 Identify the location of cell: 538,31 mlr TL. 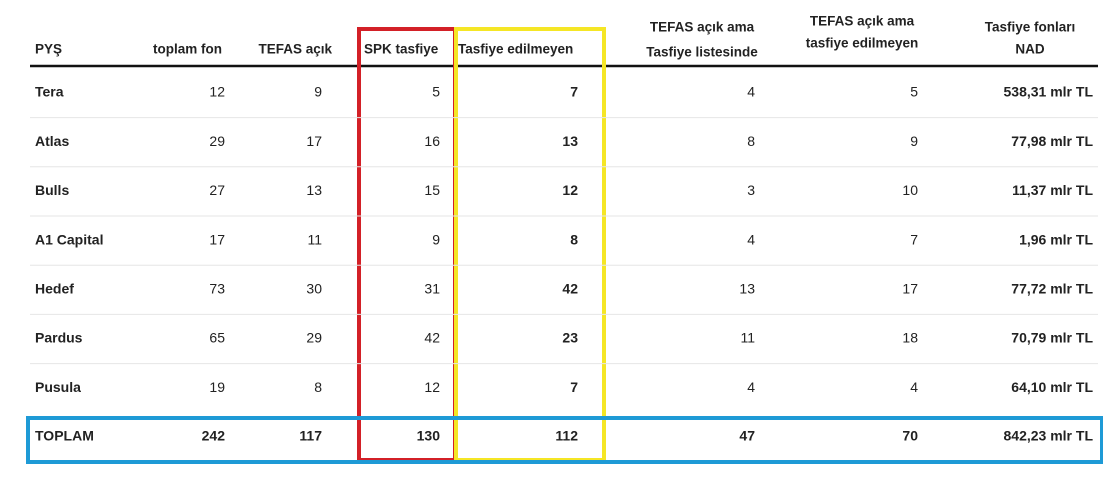
(1049, 92).